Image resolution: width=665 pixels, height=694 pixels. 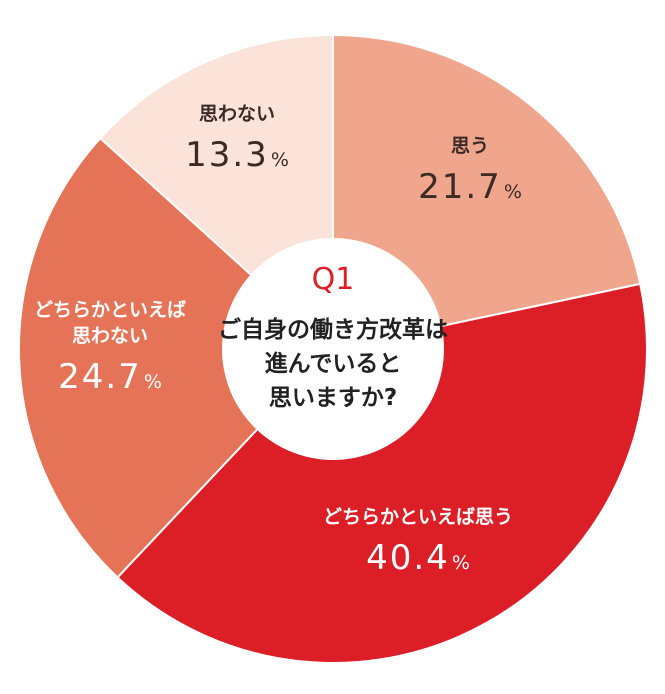 I want to click on center-hole, so click(x=333, y=349).